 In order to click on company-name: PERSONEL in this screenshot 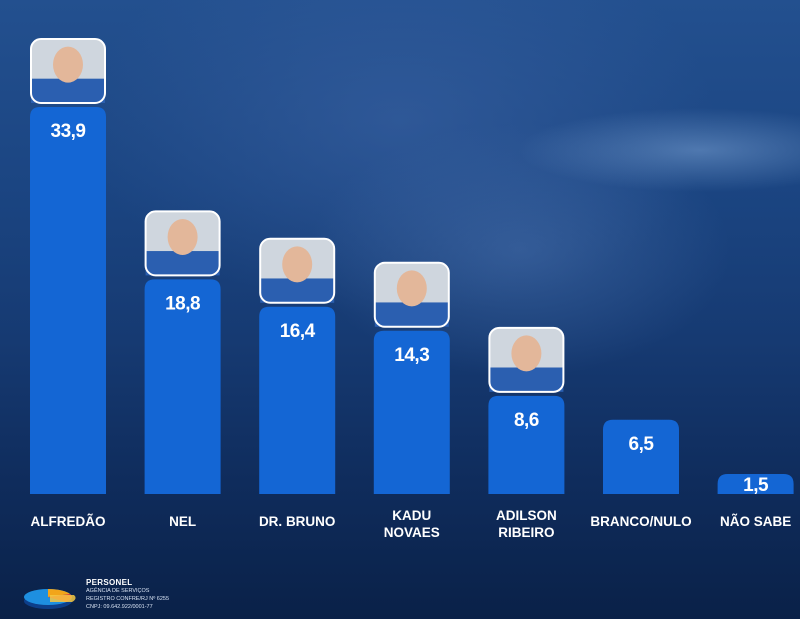, I will do `click(109, 582)`.